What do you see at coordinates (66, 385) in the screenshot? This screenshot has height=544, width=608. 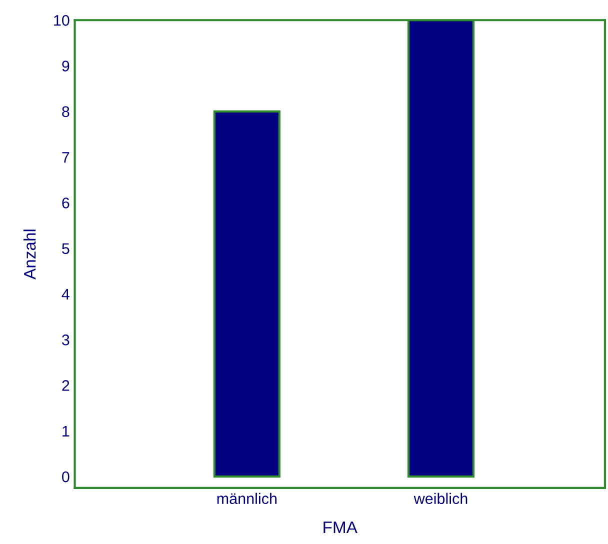 I see `y-tick-label: 2` at bounding box center [66, 385].